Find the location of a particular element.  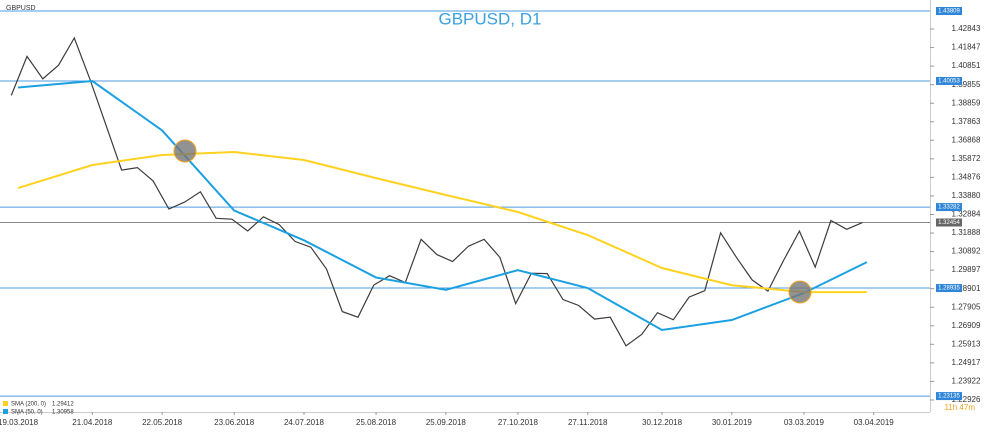

y-tick-label: 1.32884 is located at coordinates (966, 214).